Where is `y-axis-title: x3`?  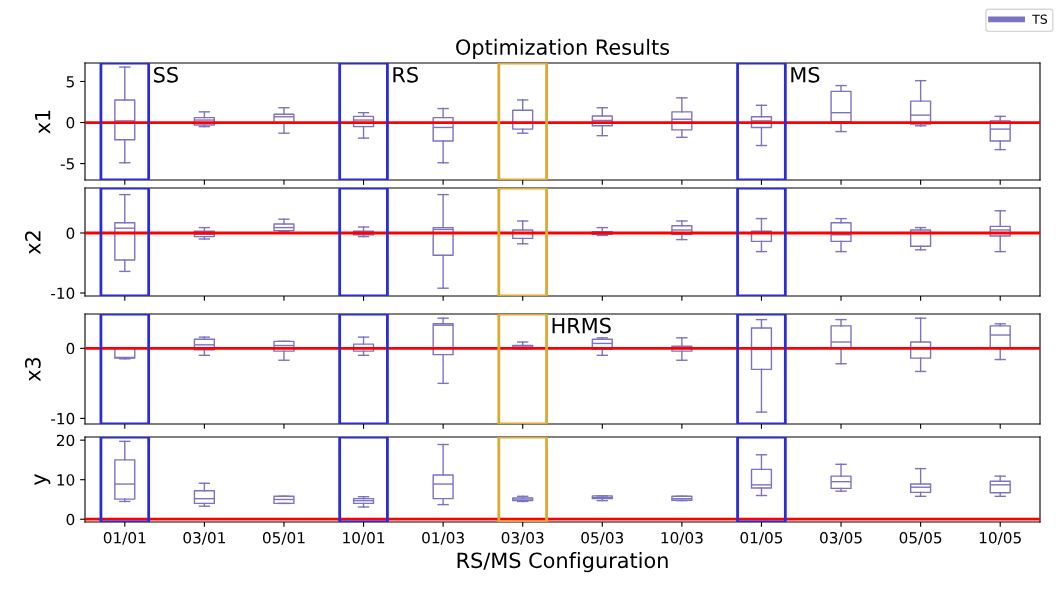
y-axis-title: x3 is located at coordinates (32, 369).